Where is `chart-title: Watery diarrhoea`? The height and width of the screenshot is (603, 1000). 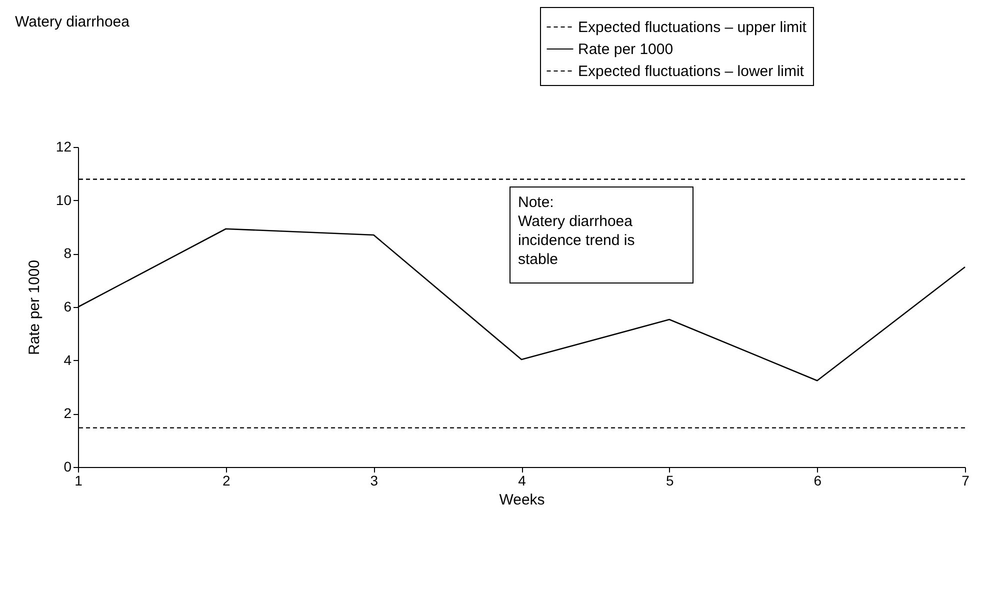 chart-title: Watery diarrhoea is located at coordinates (72, 22).